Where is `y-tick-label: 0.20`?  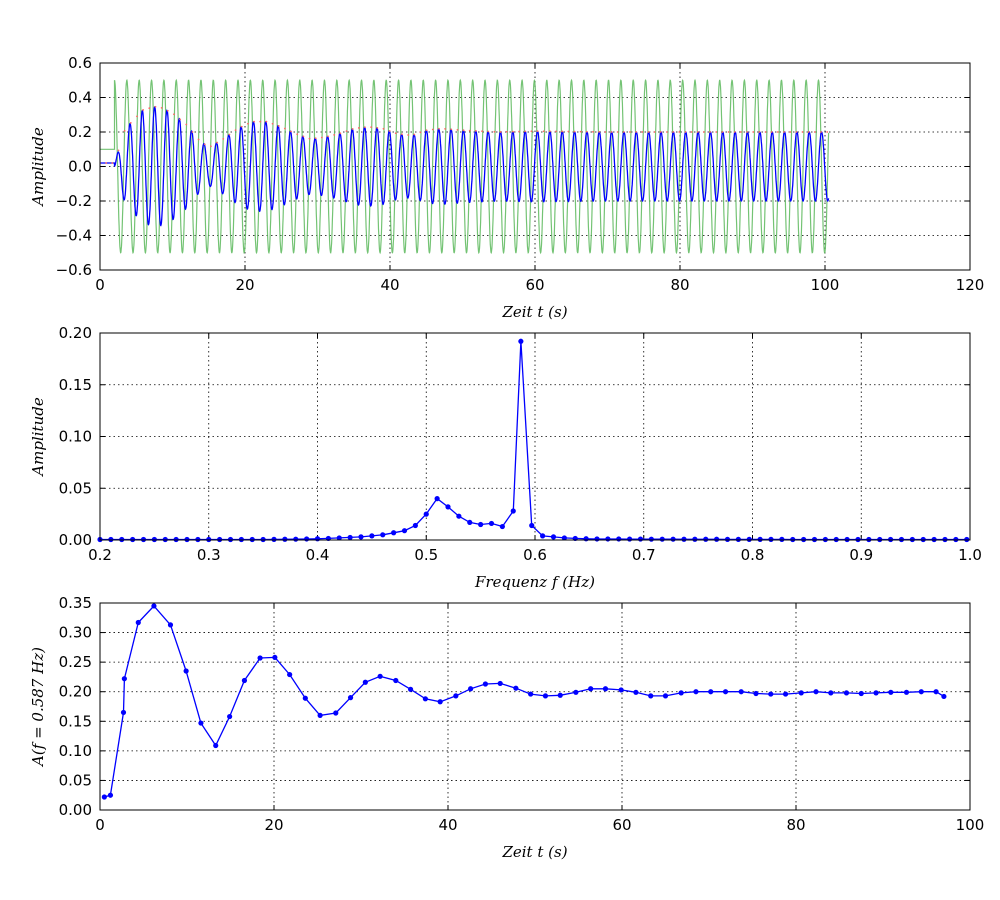 y-tick-label: 0.20 is located at coordinates (75, 692).